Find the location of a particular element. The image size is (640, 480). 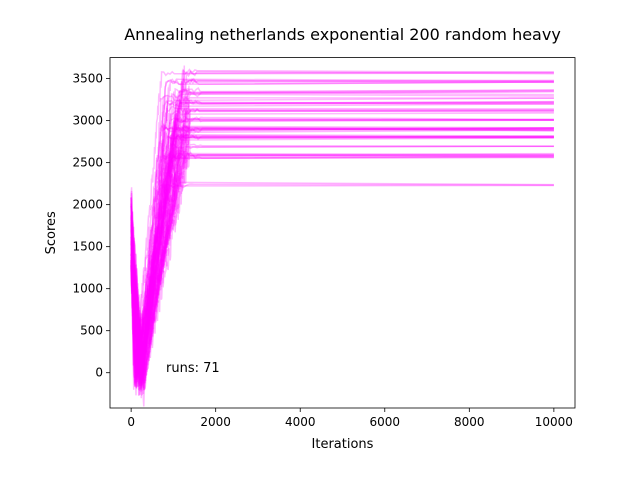

y-tick-label: 3000 is located at coordinates (87, 121).